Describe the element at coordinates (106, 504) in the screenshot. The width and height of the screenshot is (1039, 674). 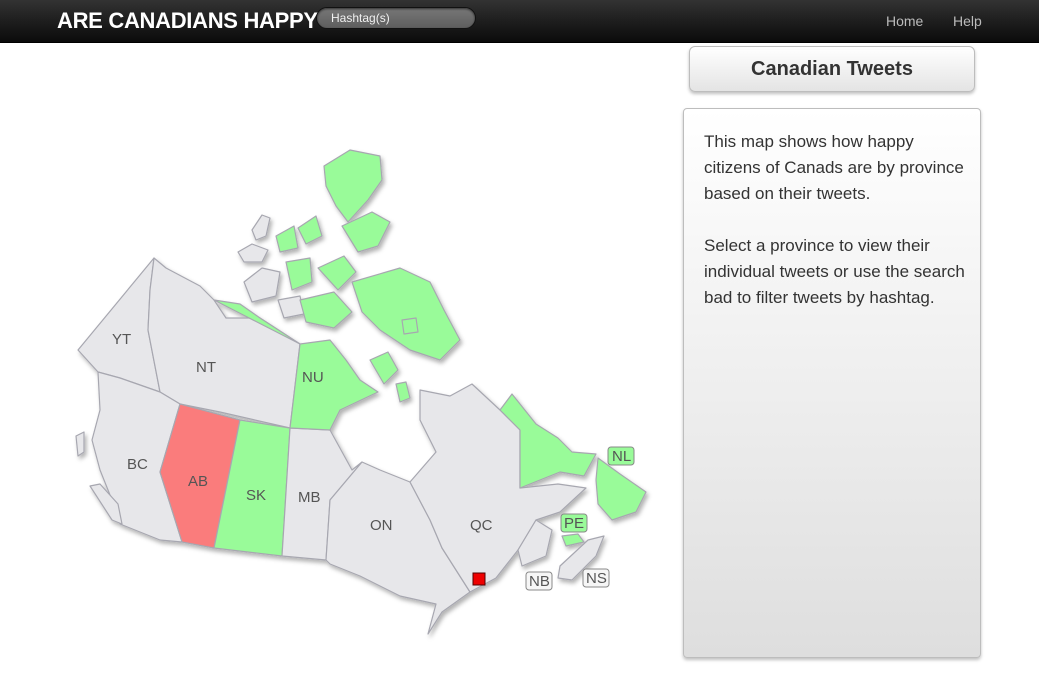
I see `vancouver-island` at that location.